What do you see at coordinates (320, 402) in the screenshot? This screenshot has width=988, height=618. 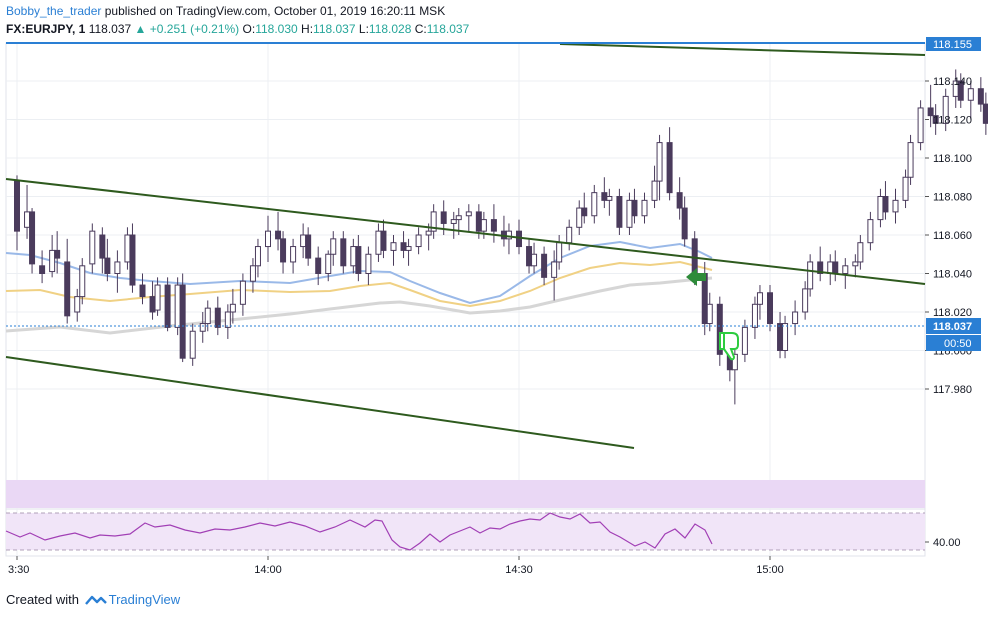 I see `lower-channel-trendline` at bounding box center [320, 402].